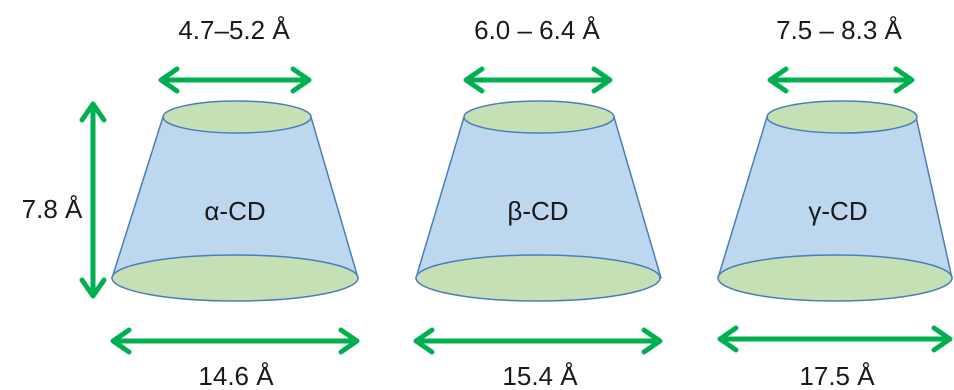  I want to click on cone-alpha-bottom-rim, so click(235, 278).